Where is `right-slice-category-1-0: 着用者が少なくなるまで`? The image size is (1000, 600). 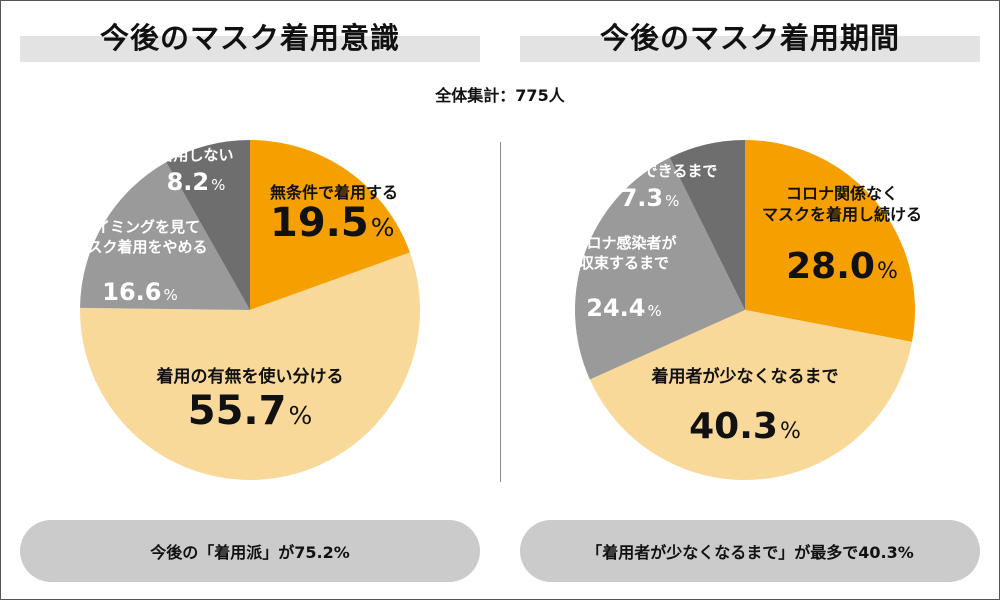
right-slice-category-1-0: 着用者が少なくなるまで is located at coordinates (745, 376).